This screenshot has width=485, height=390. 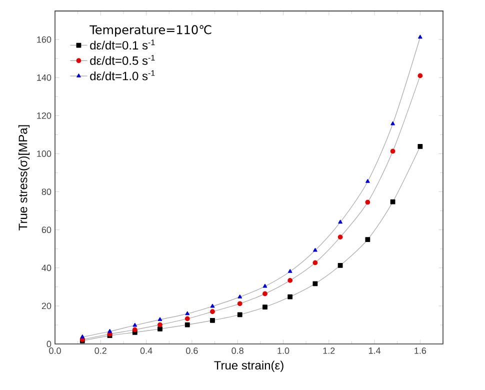 I want to click on x-axis-title: True strain(ε), so click(x=249, y=366).